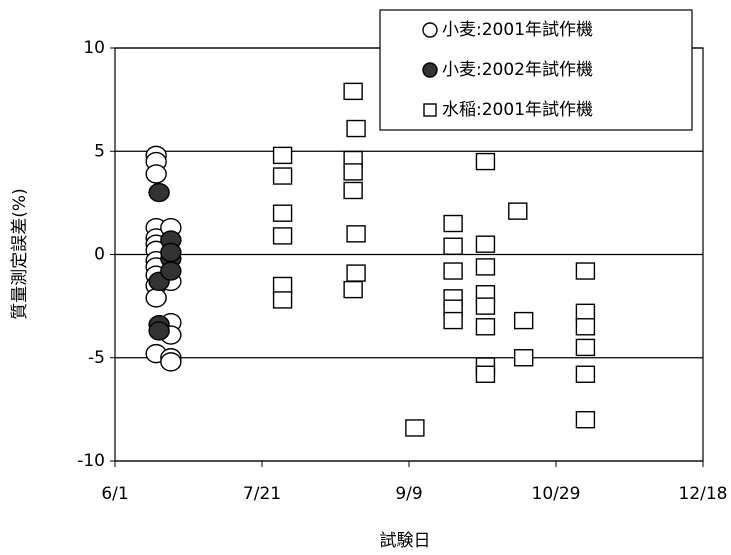 This screenshot has width=731, height=555. What do you see at coordinates (99, 151) in the screenshot?
I see `y-tick-label: 5` at bounding box center [99, 151].